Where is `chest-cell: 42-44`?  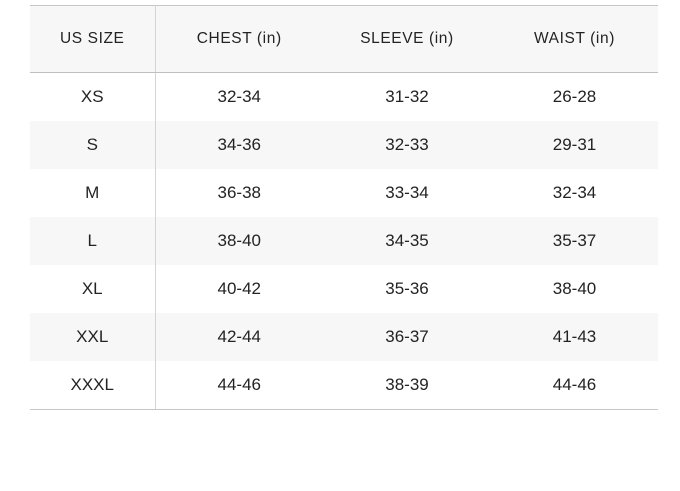
chest-cell: 42-44 is located at coordinates (239, 337).